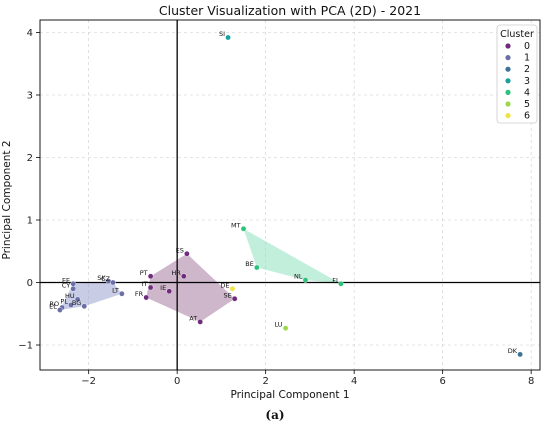 The image size is (550, 427). I want to click on cluster-4-hull, so click(292, 256).